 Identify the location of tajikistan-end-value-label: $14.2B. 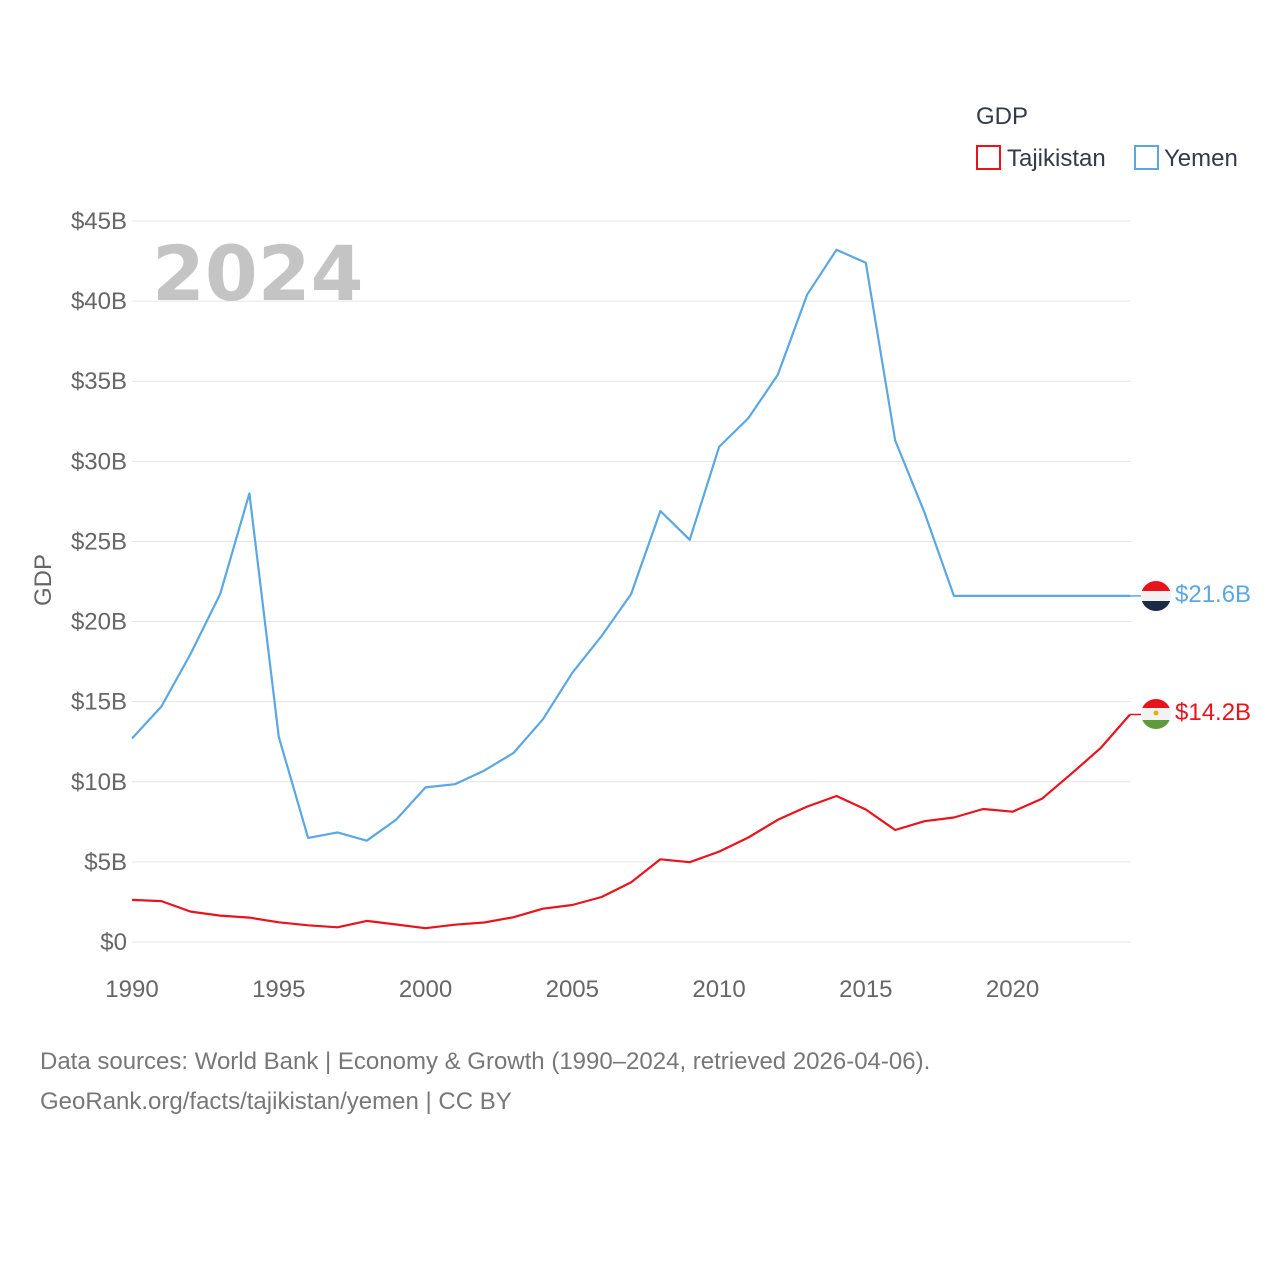
(1213, 712).